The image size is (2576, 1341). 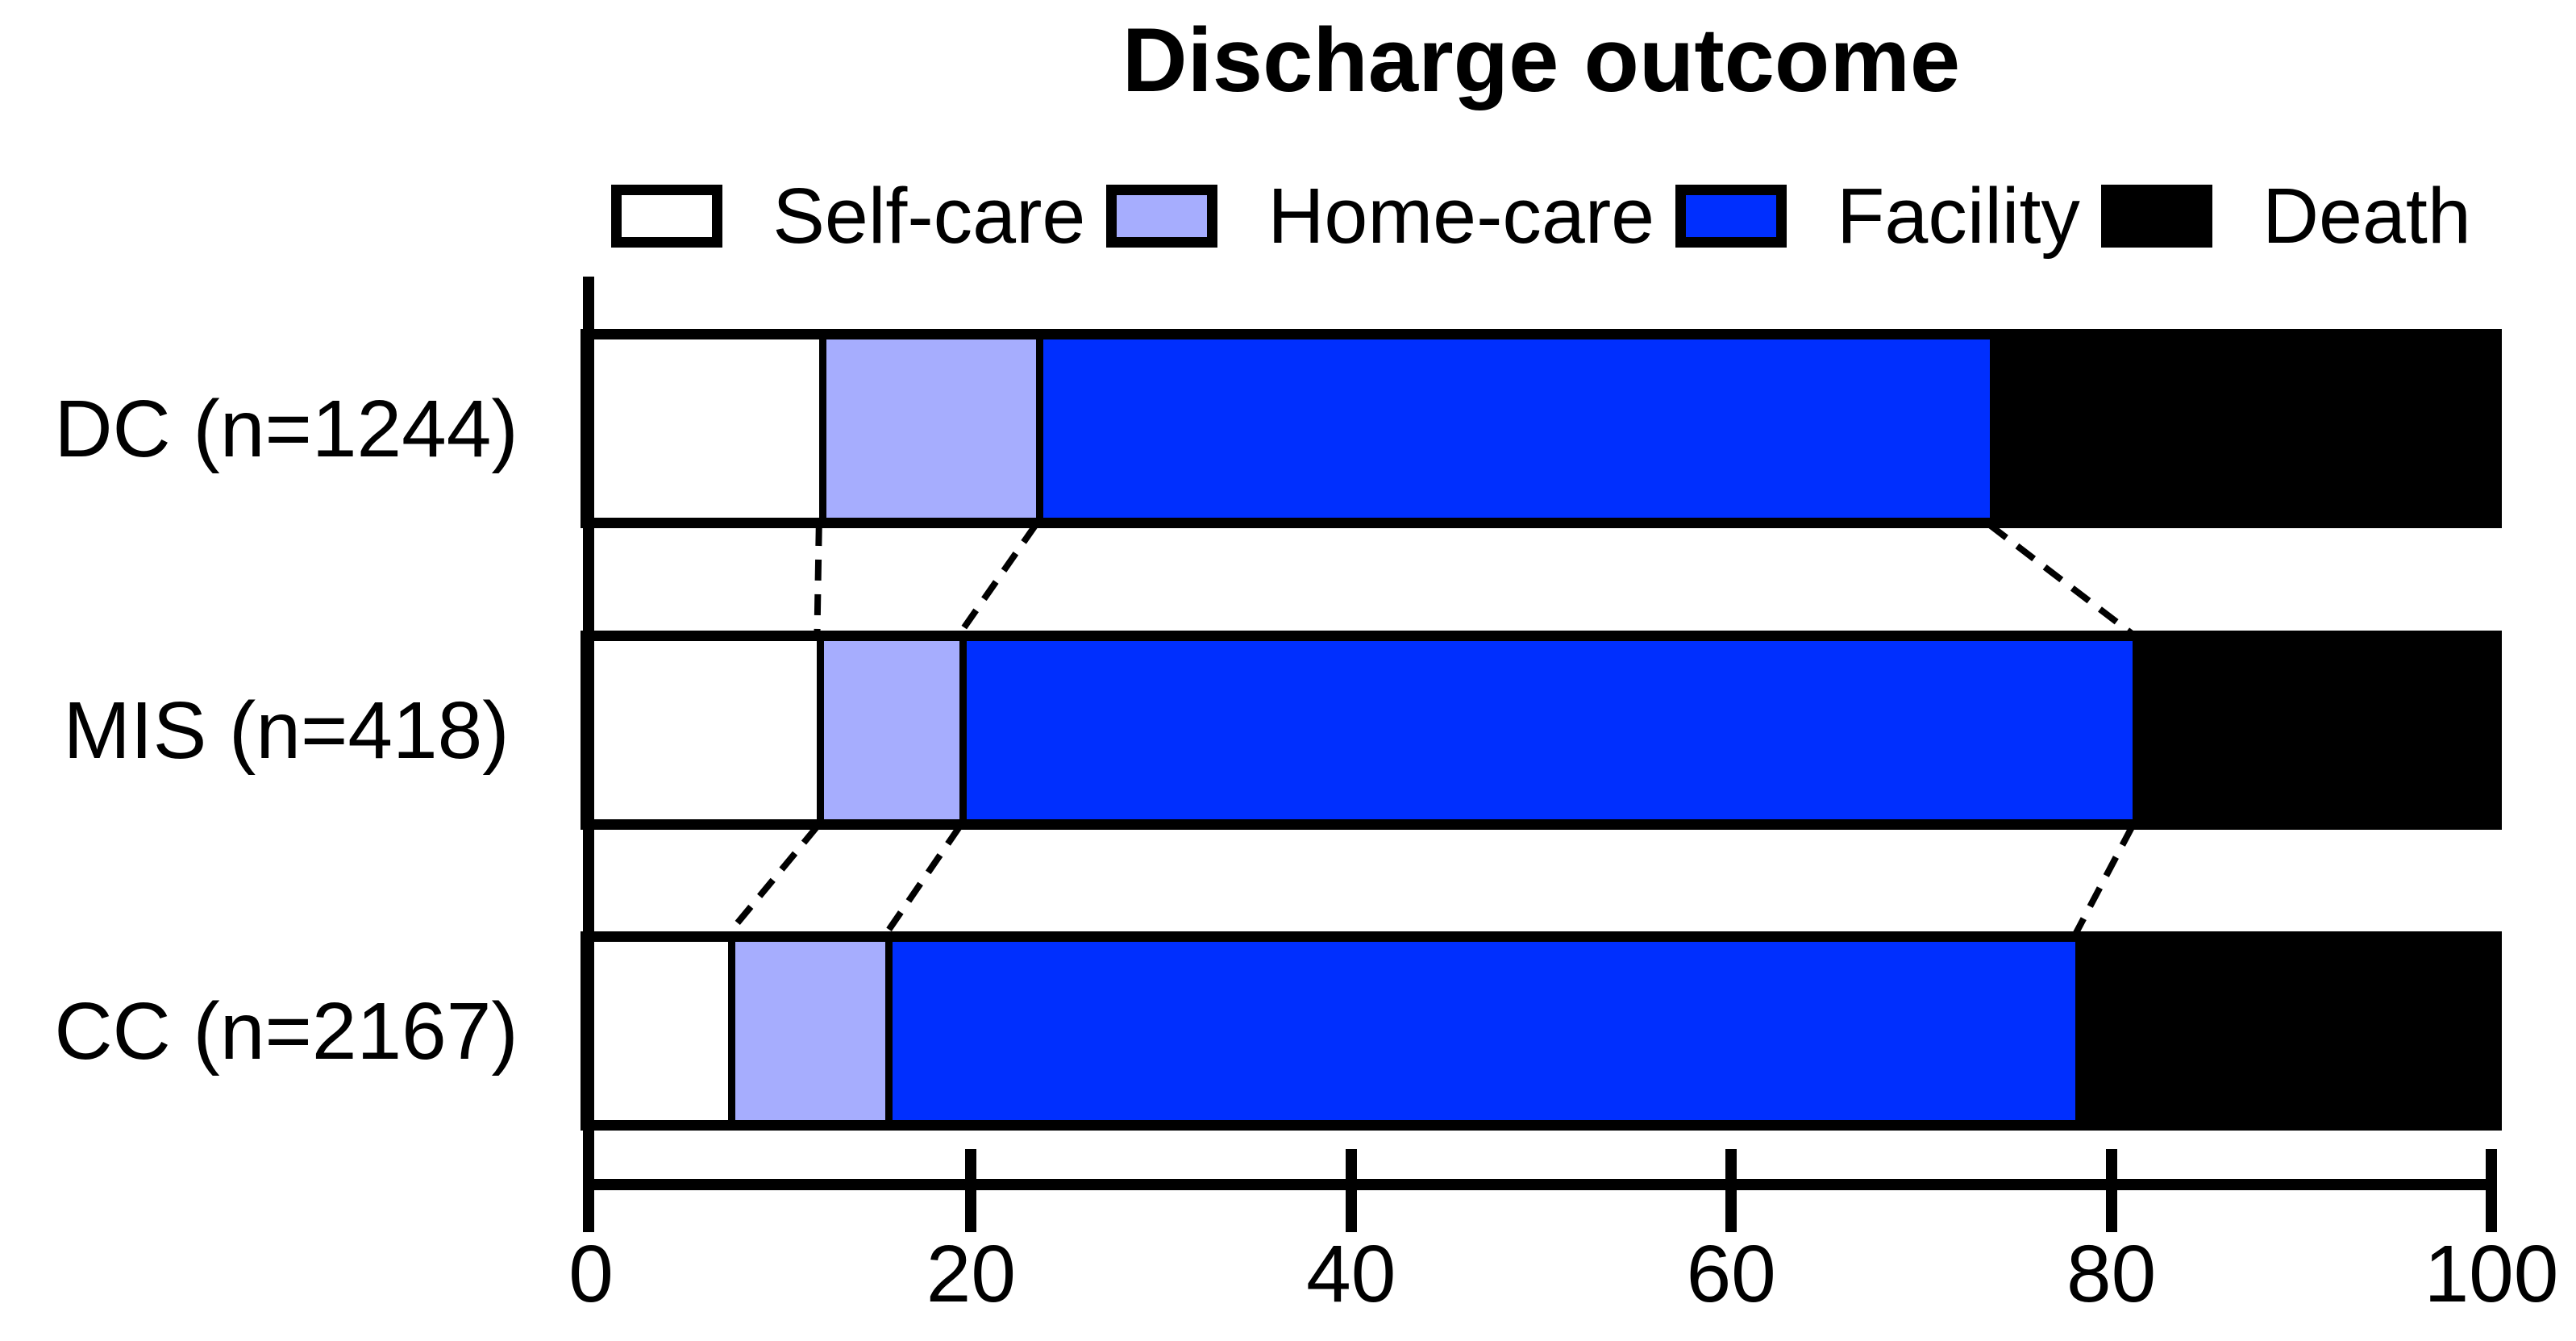 What do you see at coordinates (971, 1274) in the screenshot?
I see `x-tick-label: 20` at bounding box center [971, 1274].